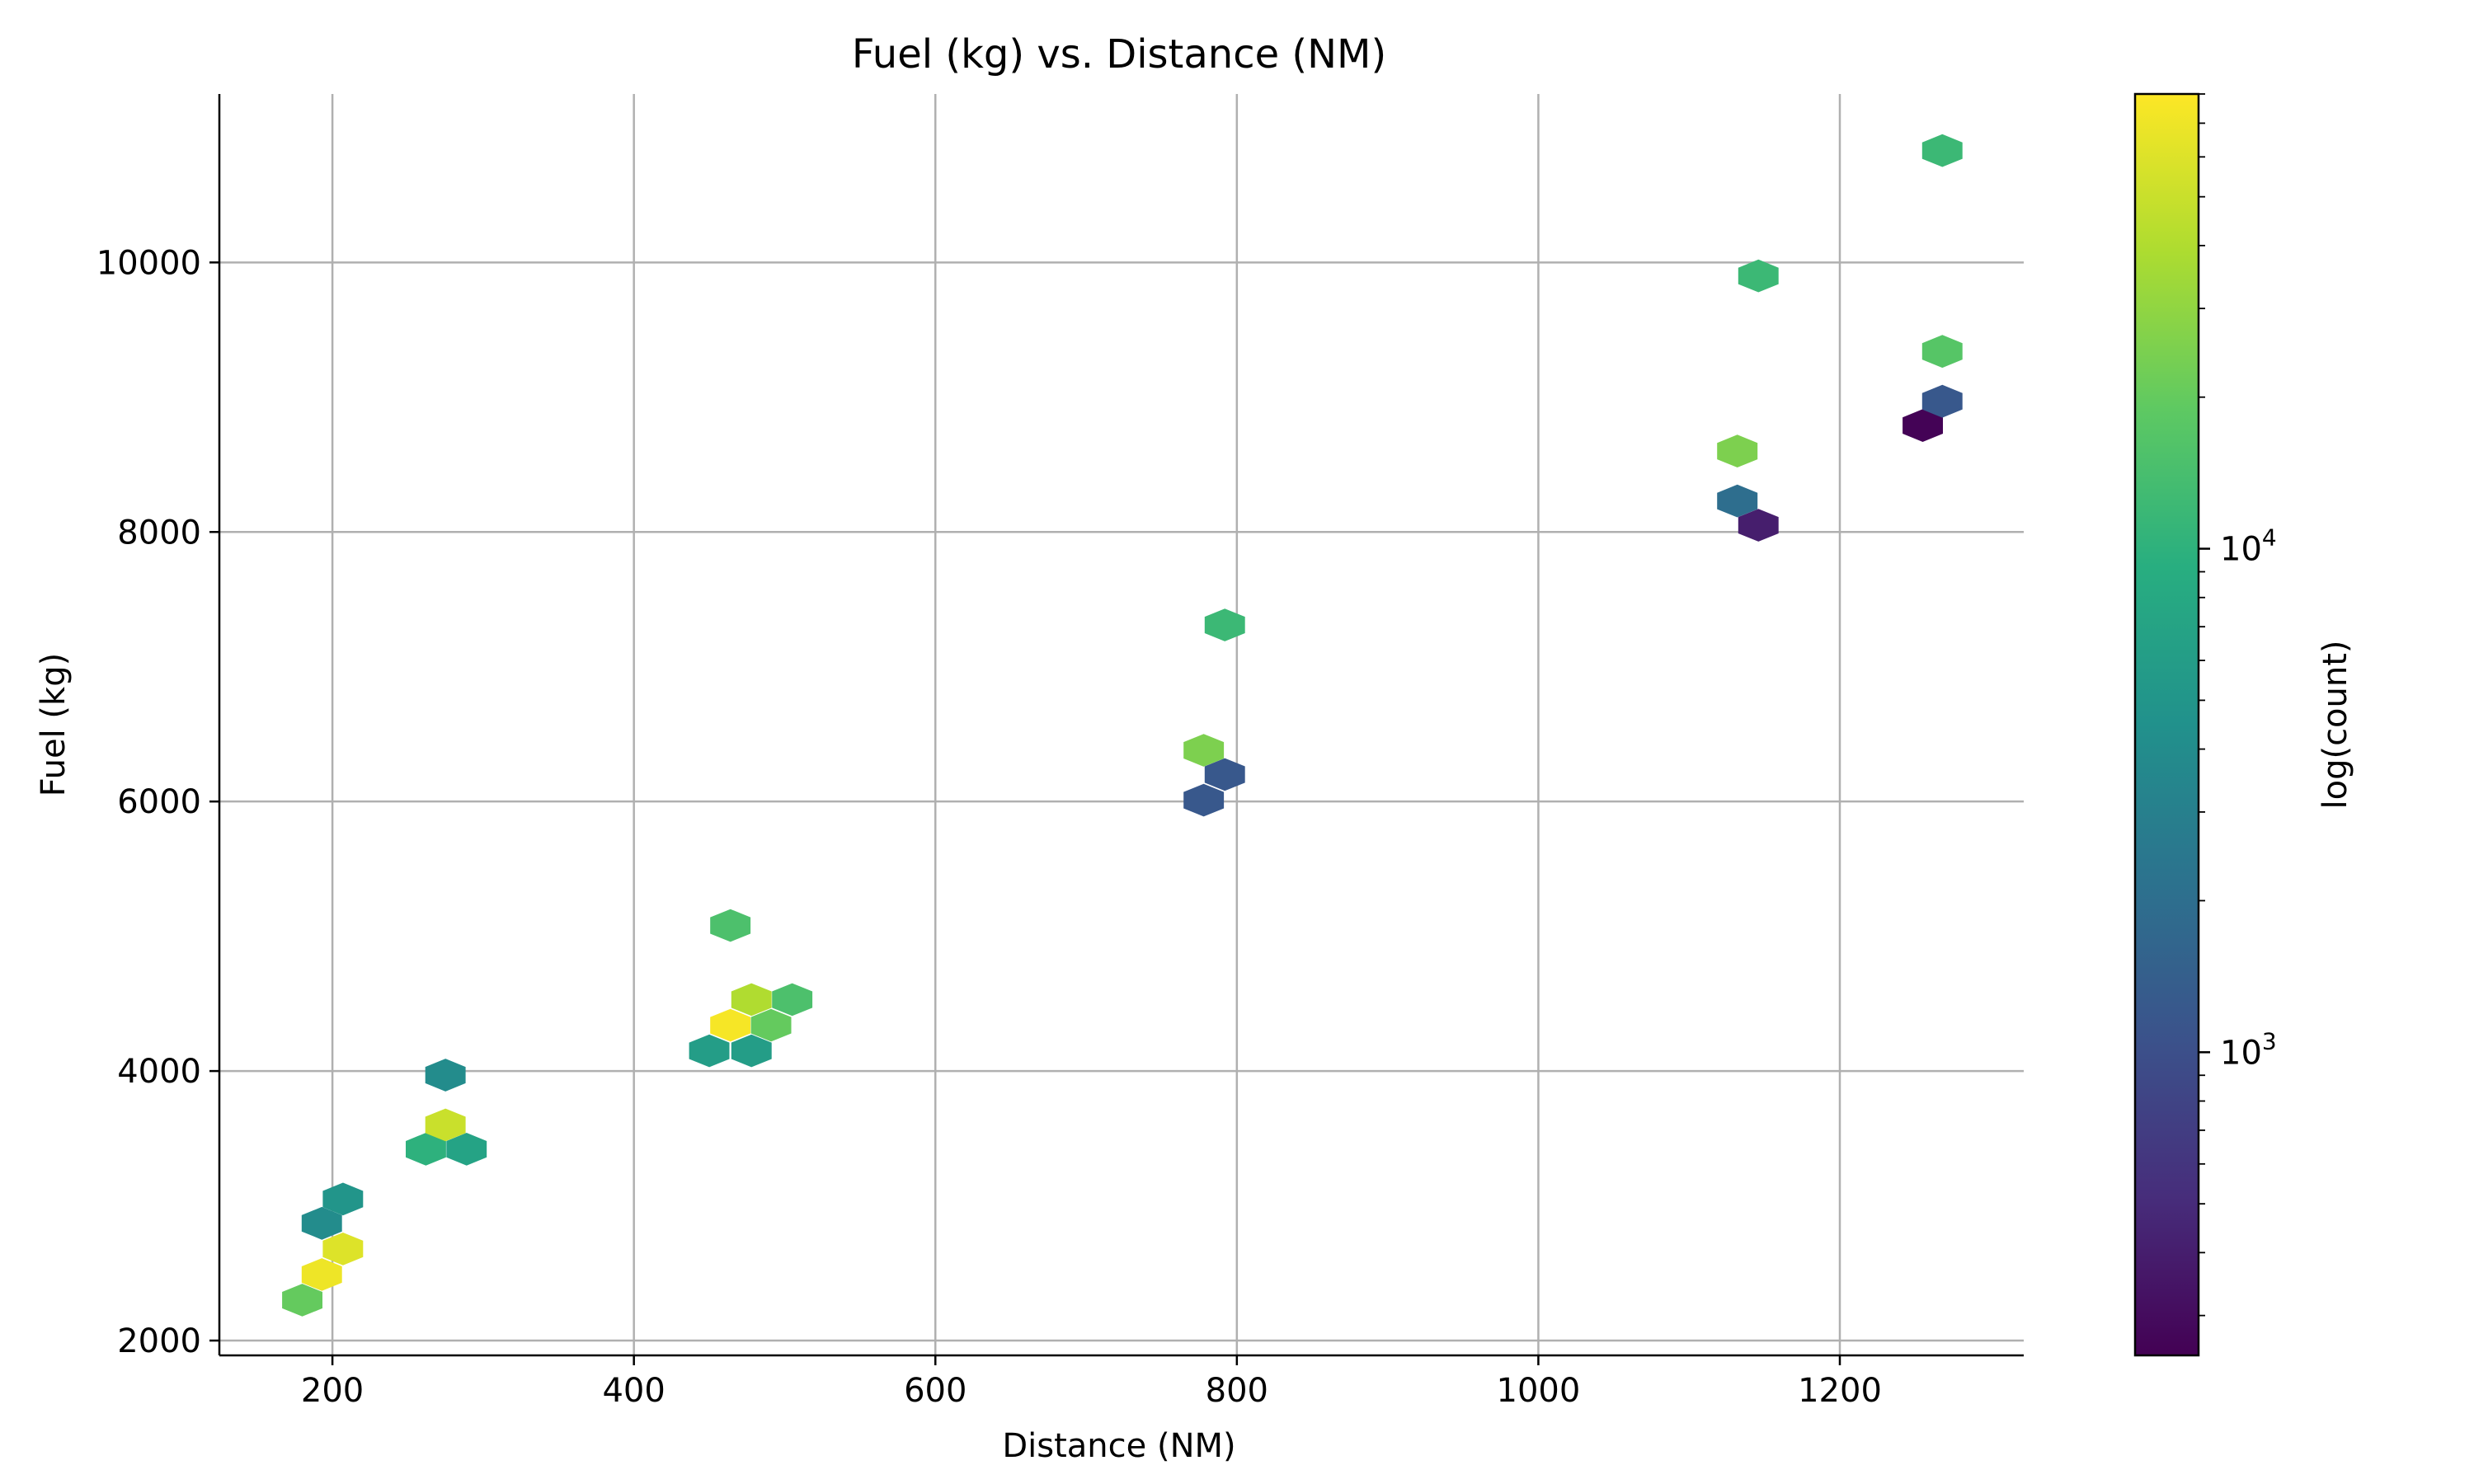 The image size is (2474, 1484). I want to click on y-tick-label: 4000, so click(159, 1072).